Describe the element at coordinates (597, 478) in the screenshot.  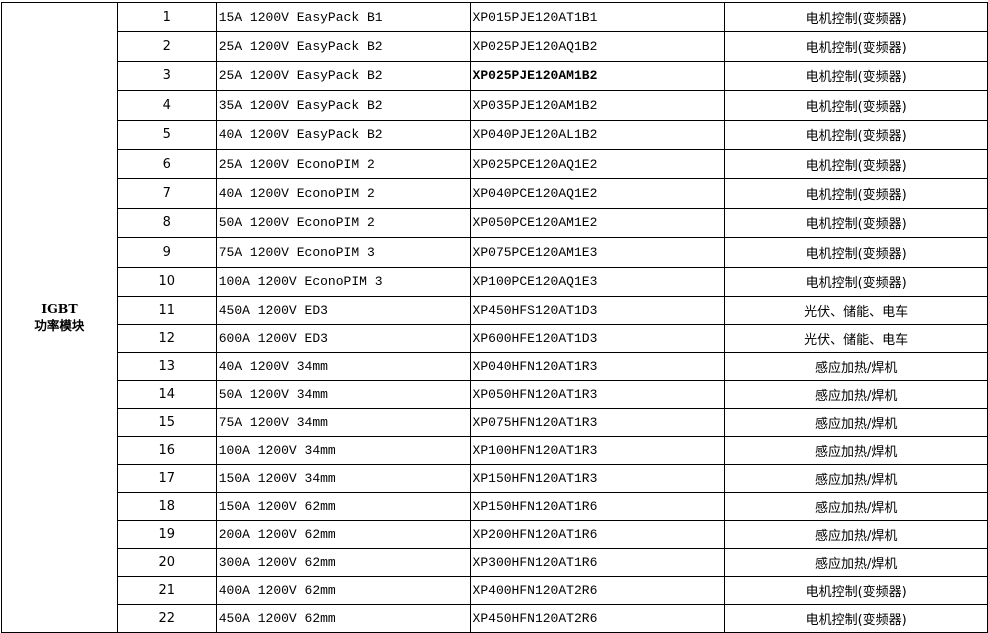
I see `part-number-cell: XP150HFN120AT1R3` at that location.